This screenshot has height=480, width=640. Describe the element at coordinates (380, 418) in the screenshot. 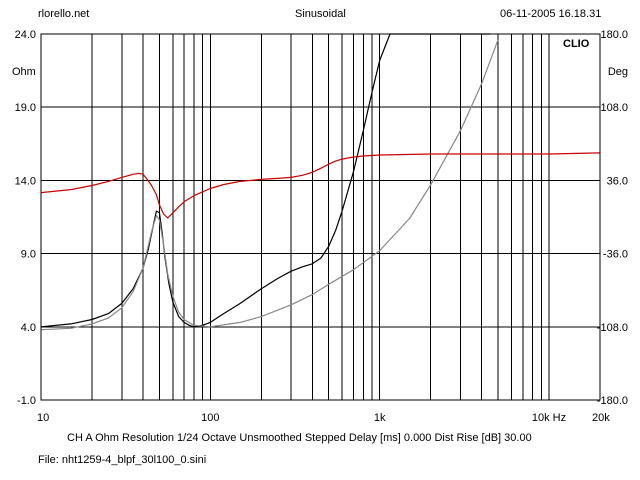

I see `x-tick-label: 1k` at that location.